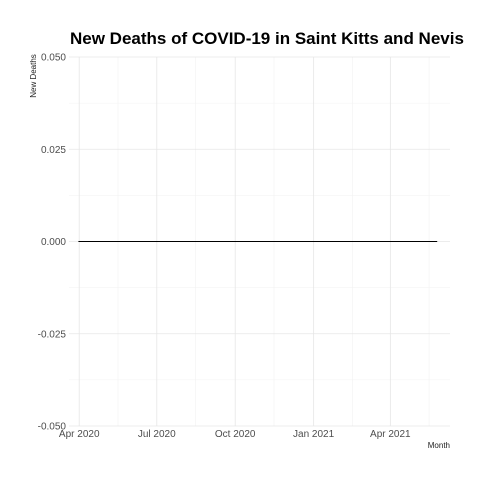 The width and height of the screenshot is (480, 480). I want to click on y-tick-labels: -0.050 -0.025 0.000 0.025 0.050, so click(52, 243).